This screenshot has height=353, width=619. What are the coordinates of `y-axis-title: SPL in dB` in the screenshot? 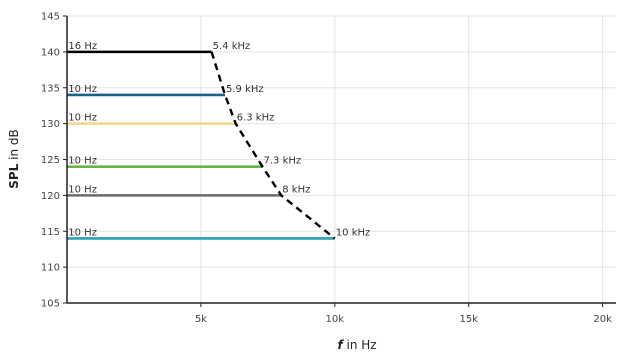 It's located at (14, 159).